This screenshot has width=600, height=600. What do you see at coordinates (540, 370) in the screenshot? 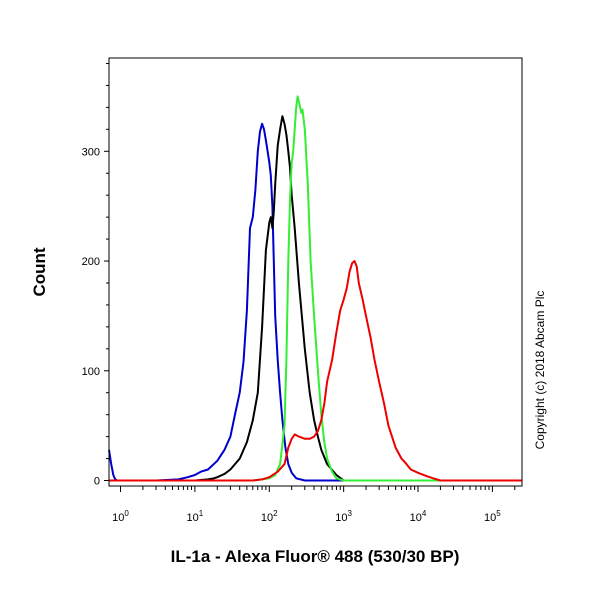
I see `copyright-annotation: Copyright (c) 2018 Abcam Plc` at bounding box center [540, 370].